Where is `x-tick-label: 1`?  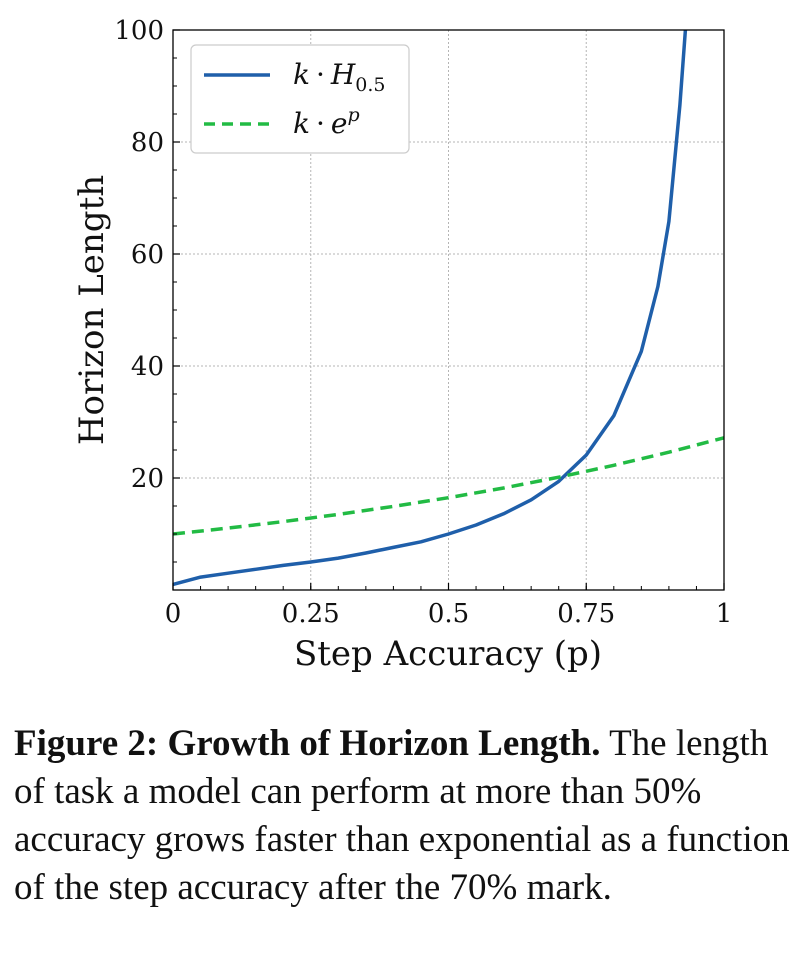 x-tick-label: 1 is located at coordinates (724, 614).